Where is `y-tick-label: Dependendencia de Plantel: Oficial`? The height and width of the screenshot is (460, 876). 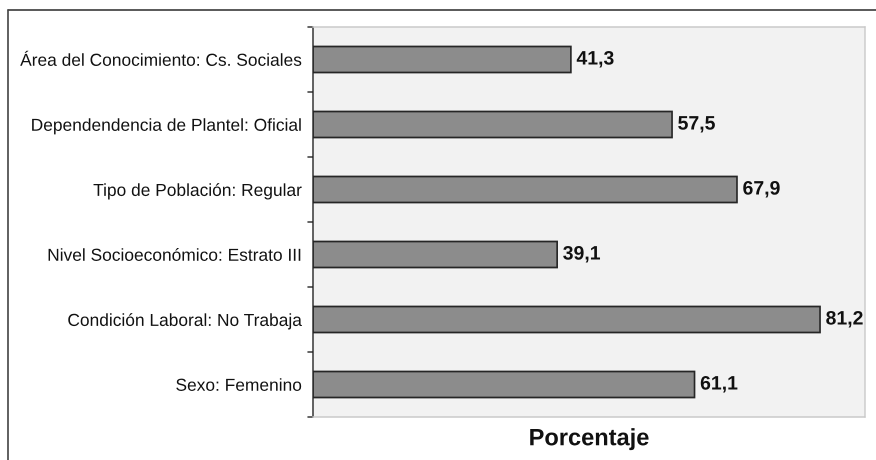 y-tick-label: Dependendencia de Plantel: Oficial is located at coordinates (166, 126).